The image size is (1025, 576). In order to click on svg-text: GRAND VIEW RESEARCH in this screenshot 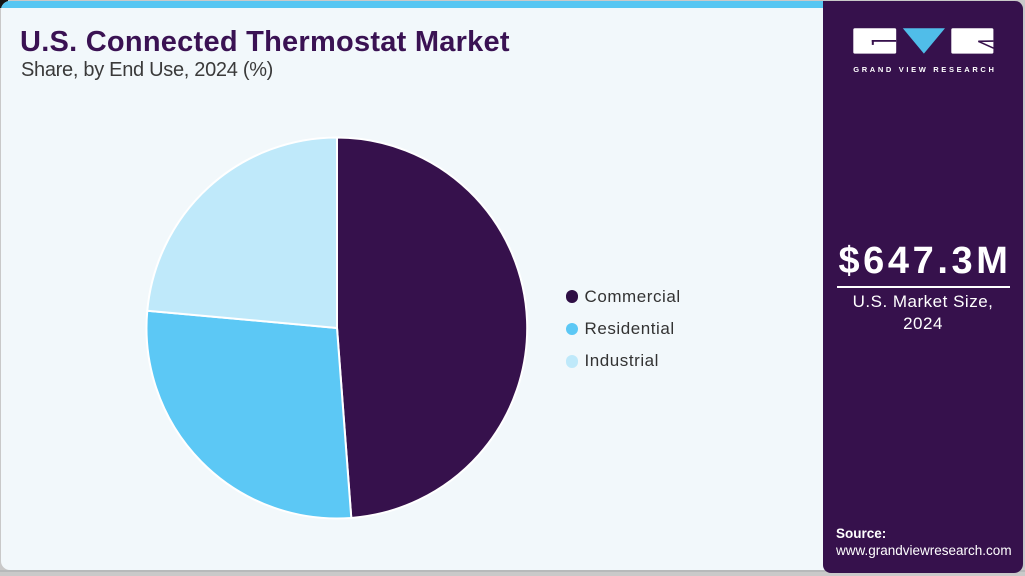, I will do `click(924, 69)`.